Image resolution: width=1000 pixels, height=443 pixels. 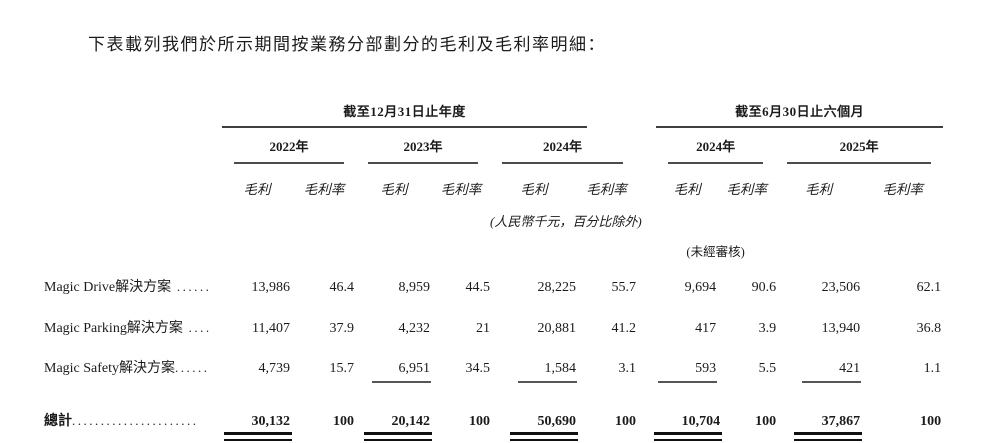 What do you see at coordinates (534, 413) in the screenshot?
I see `total-value: 50,690` at bounding box center [534, 413].